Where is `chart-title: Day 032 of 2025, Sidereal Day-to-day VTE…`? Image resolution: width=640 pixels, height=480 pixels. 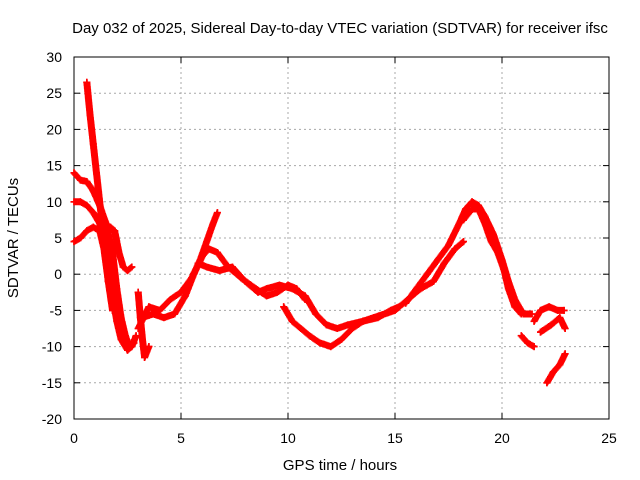
chart-title: Day 032 of 2025, Sidereal Day-to-day VTE… is located at coordinates (340, 28).